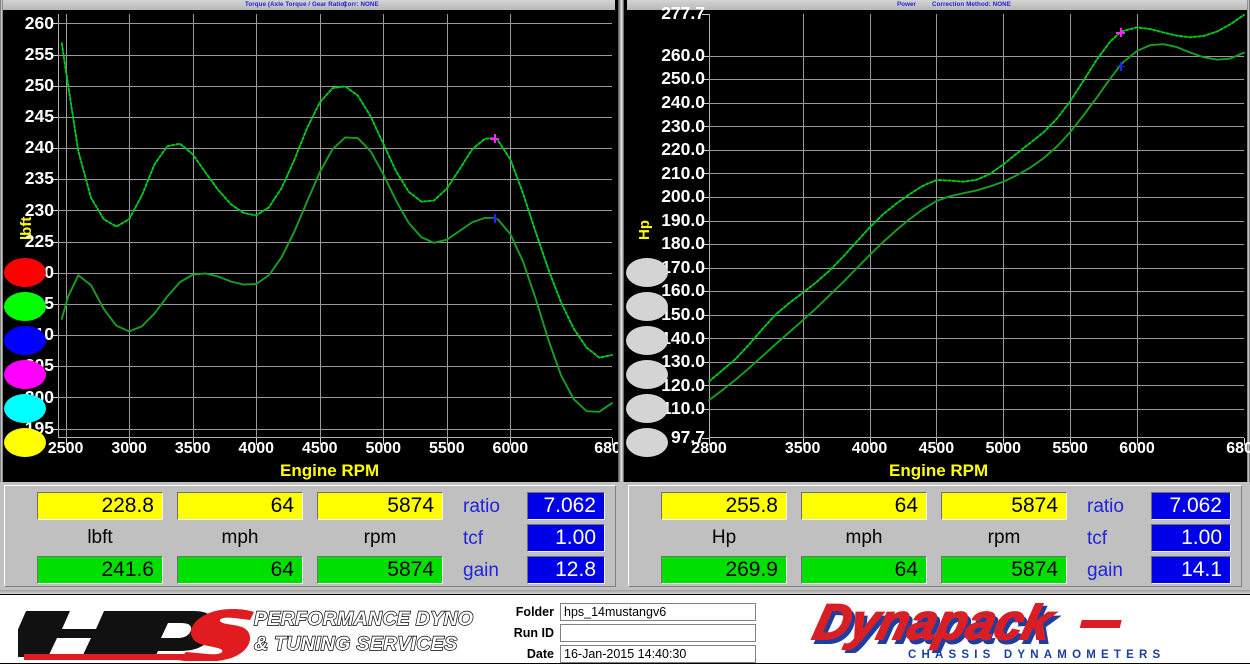 Image resolution: width=1250 pixels, height=664 pixels. Describe the element at coordinates (566, 570) in the screenshot. I see `gain-value: 12.8` at that location.